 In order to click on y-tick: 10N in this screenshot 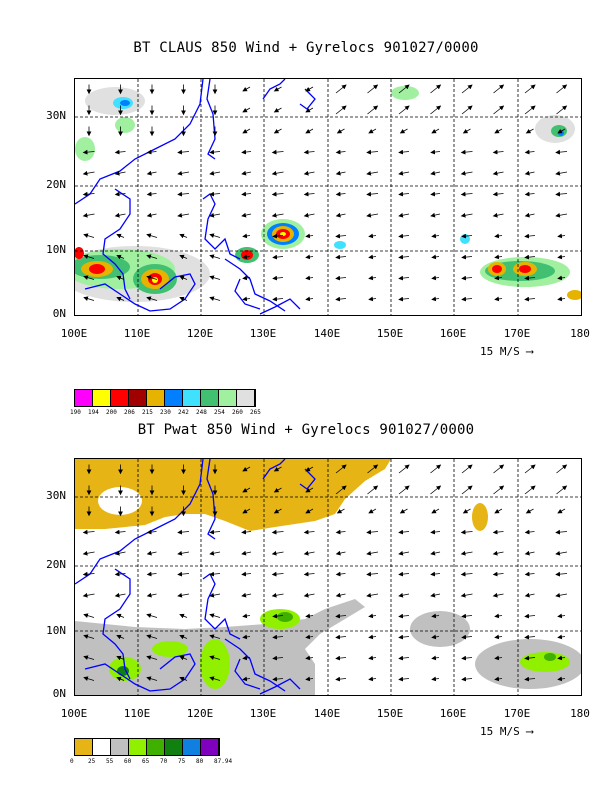, I will do `click(56, 630)`.